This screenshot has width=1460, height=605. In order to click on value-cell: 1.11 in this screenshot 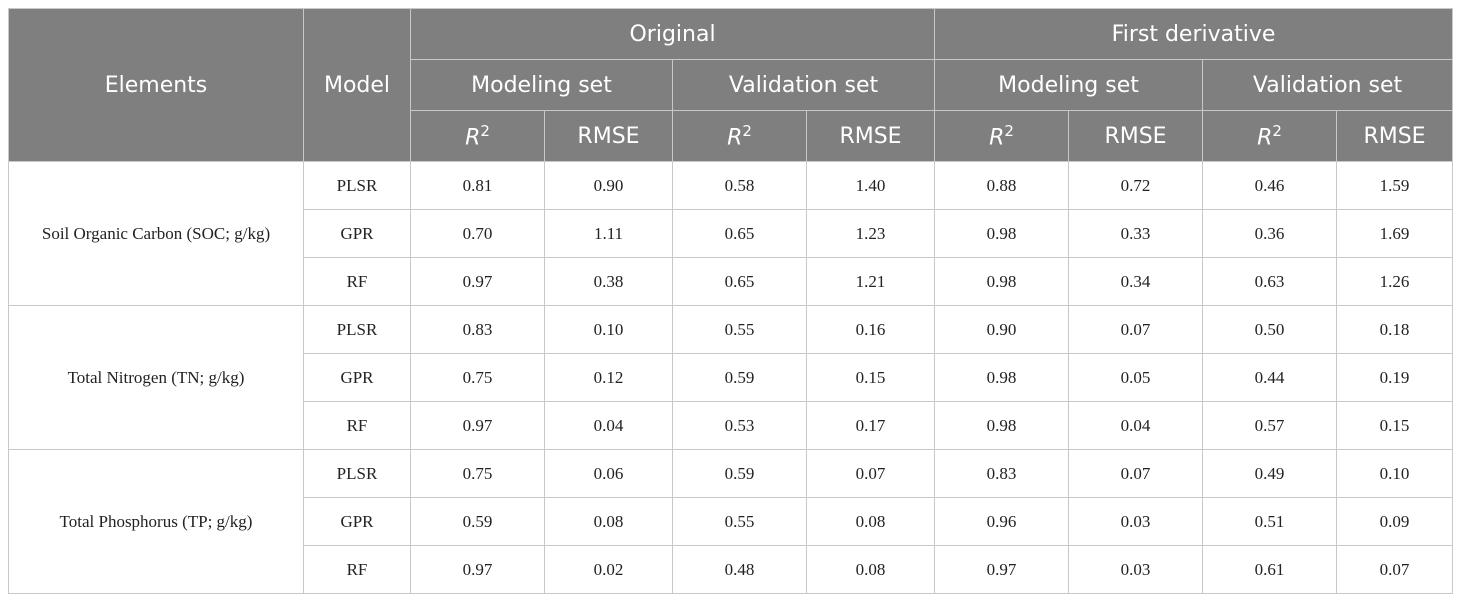, I will do `click(608, 233)`.